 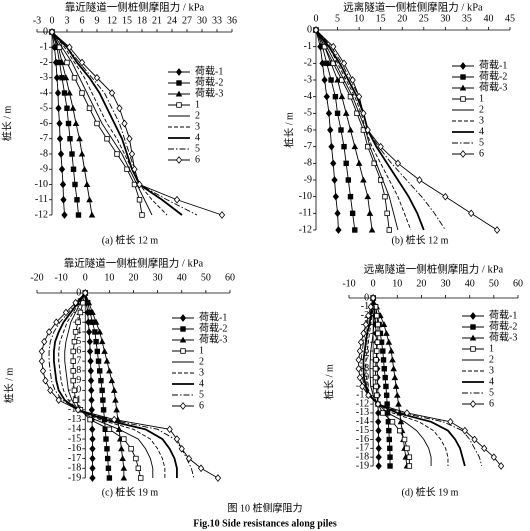 I want to click on legend-label: 2, so click(x=201, y=361).